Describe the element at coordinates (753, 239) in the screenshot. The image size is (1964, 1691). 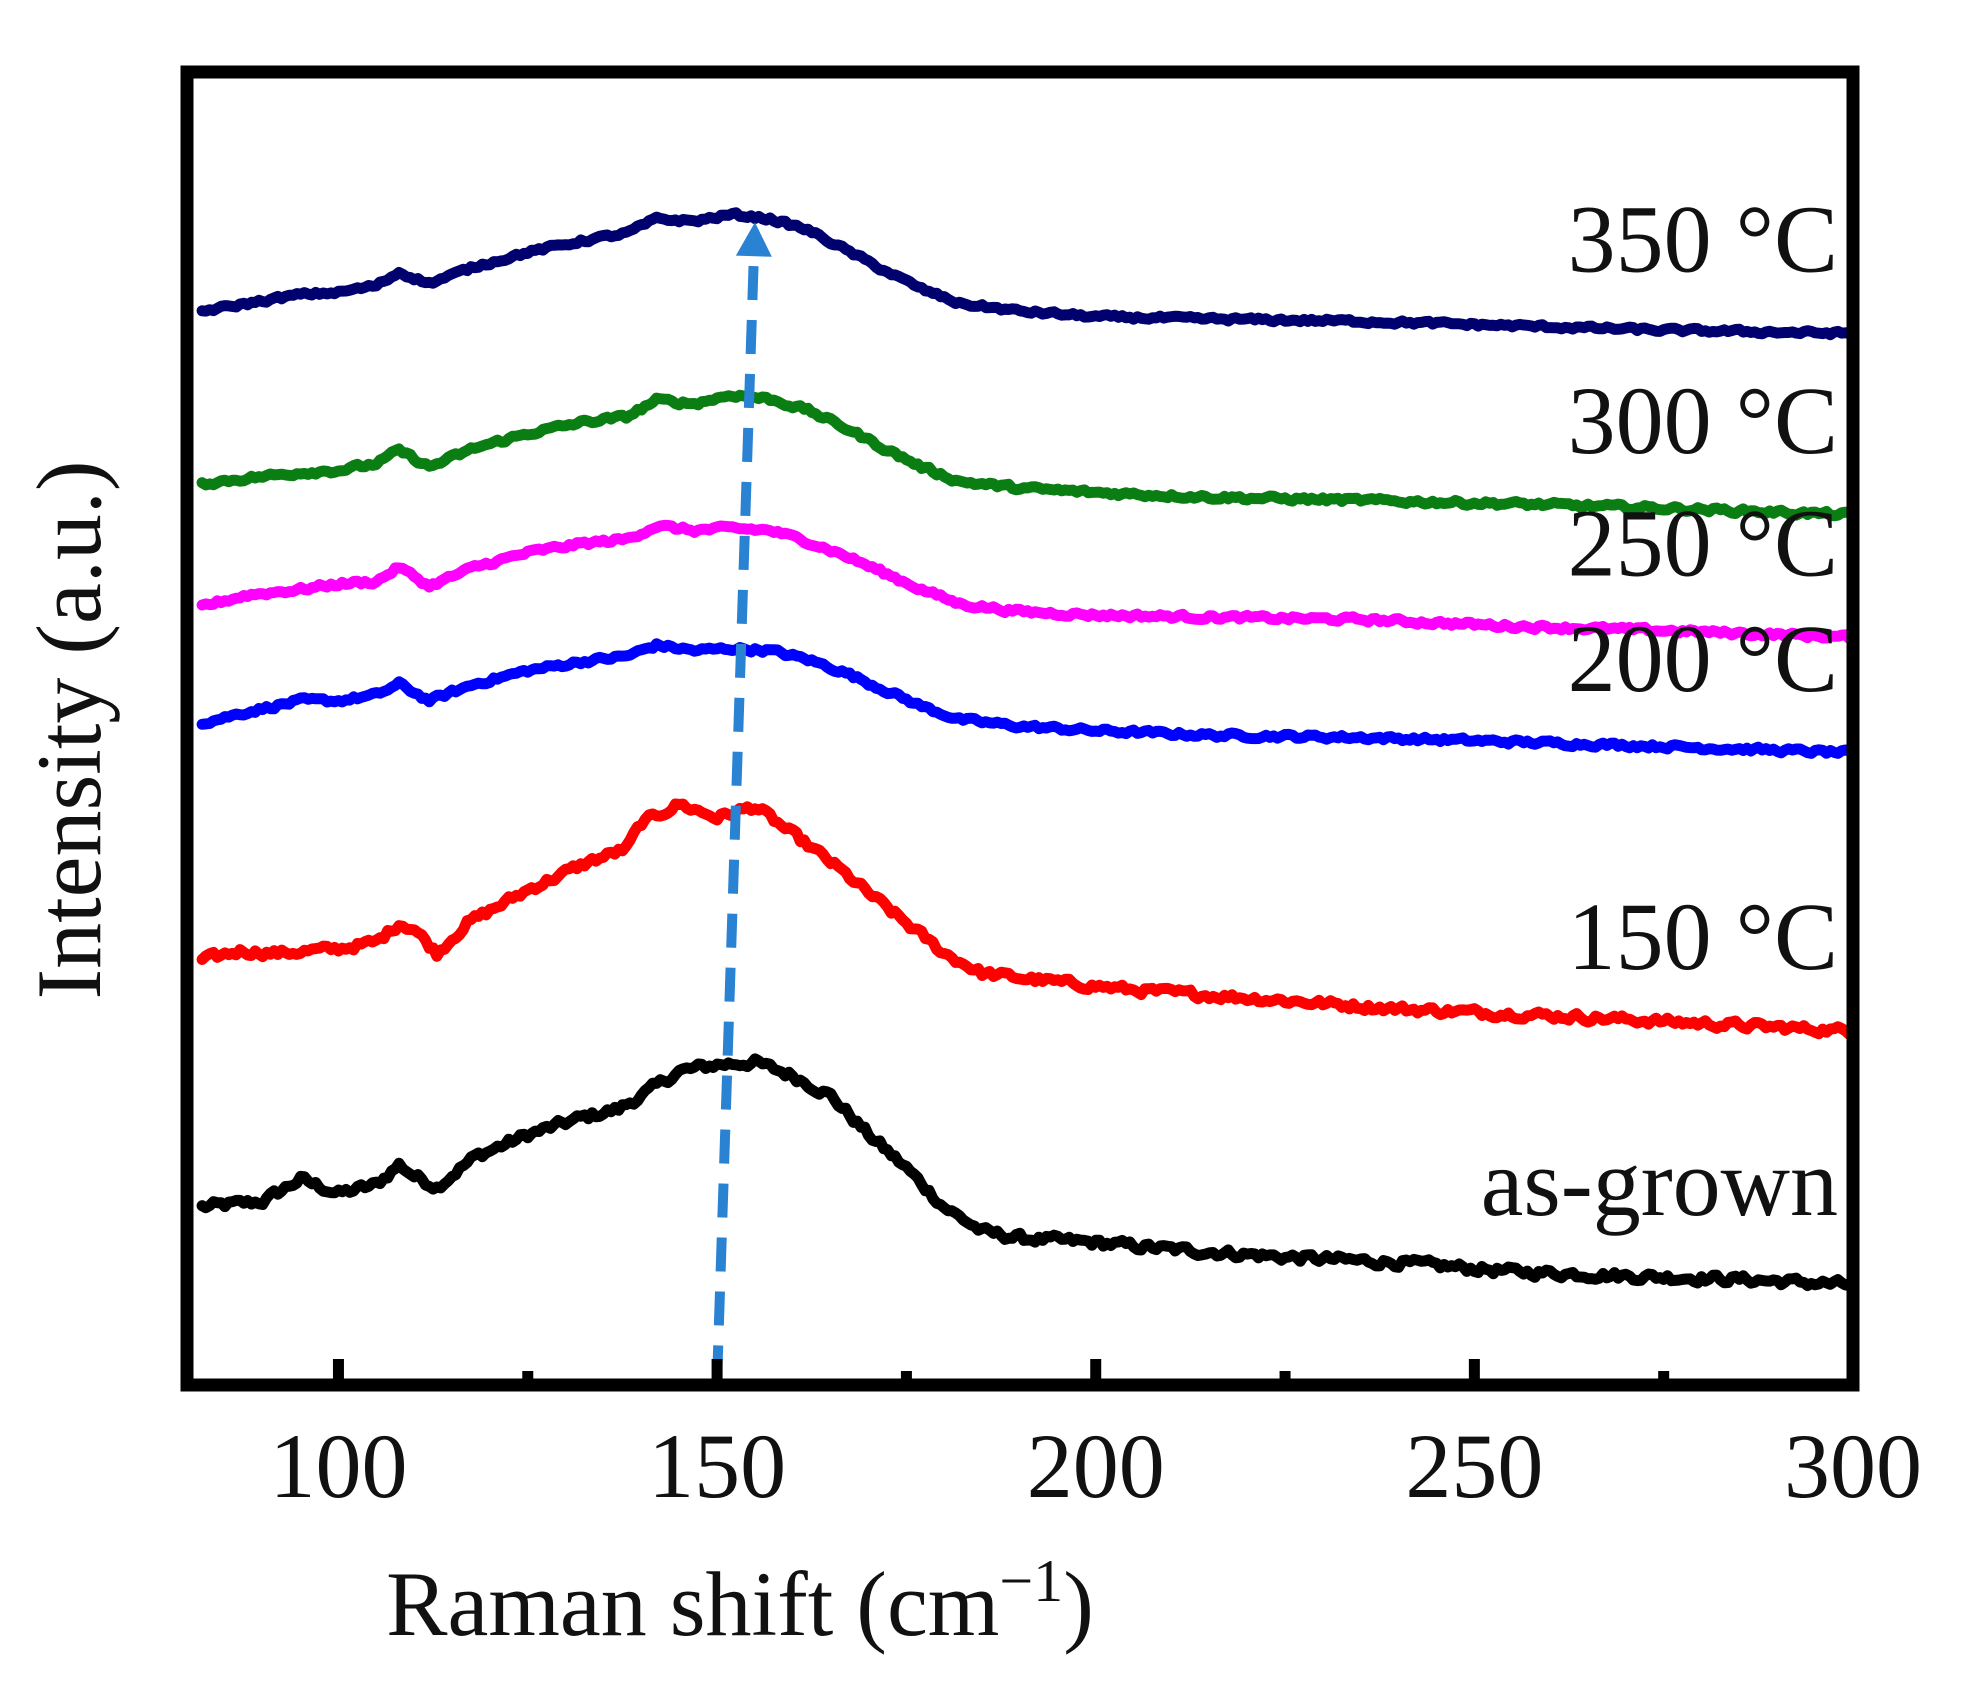
I see `peak-shift-arrow-head` at that location.